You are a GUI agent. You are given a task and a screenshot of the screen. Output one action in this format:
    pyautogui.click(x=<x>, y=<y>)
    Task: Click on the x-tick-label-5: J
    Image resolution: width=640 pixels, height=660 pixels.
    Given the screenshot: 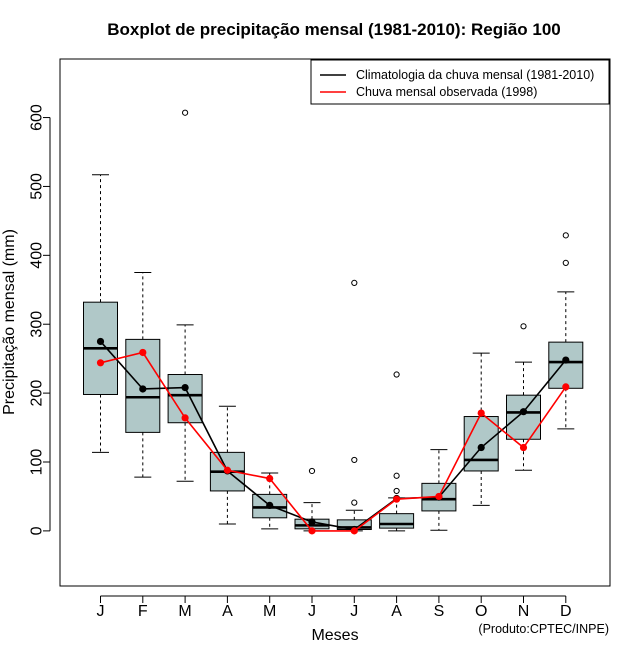 What is the action you would take?
    pyautogui.click(x=312, y=611)
    